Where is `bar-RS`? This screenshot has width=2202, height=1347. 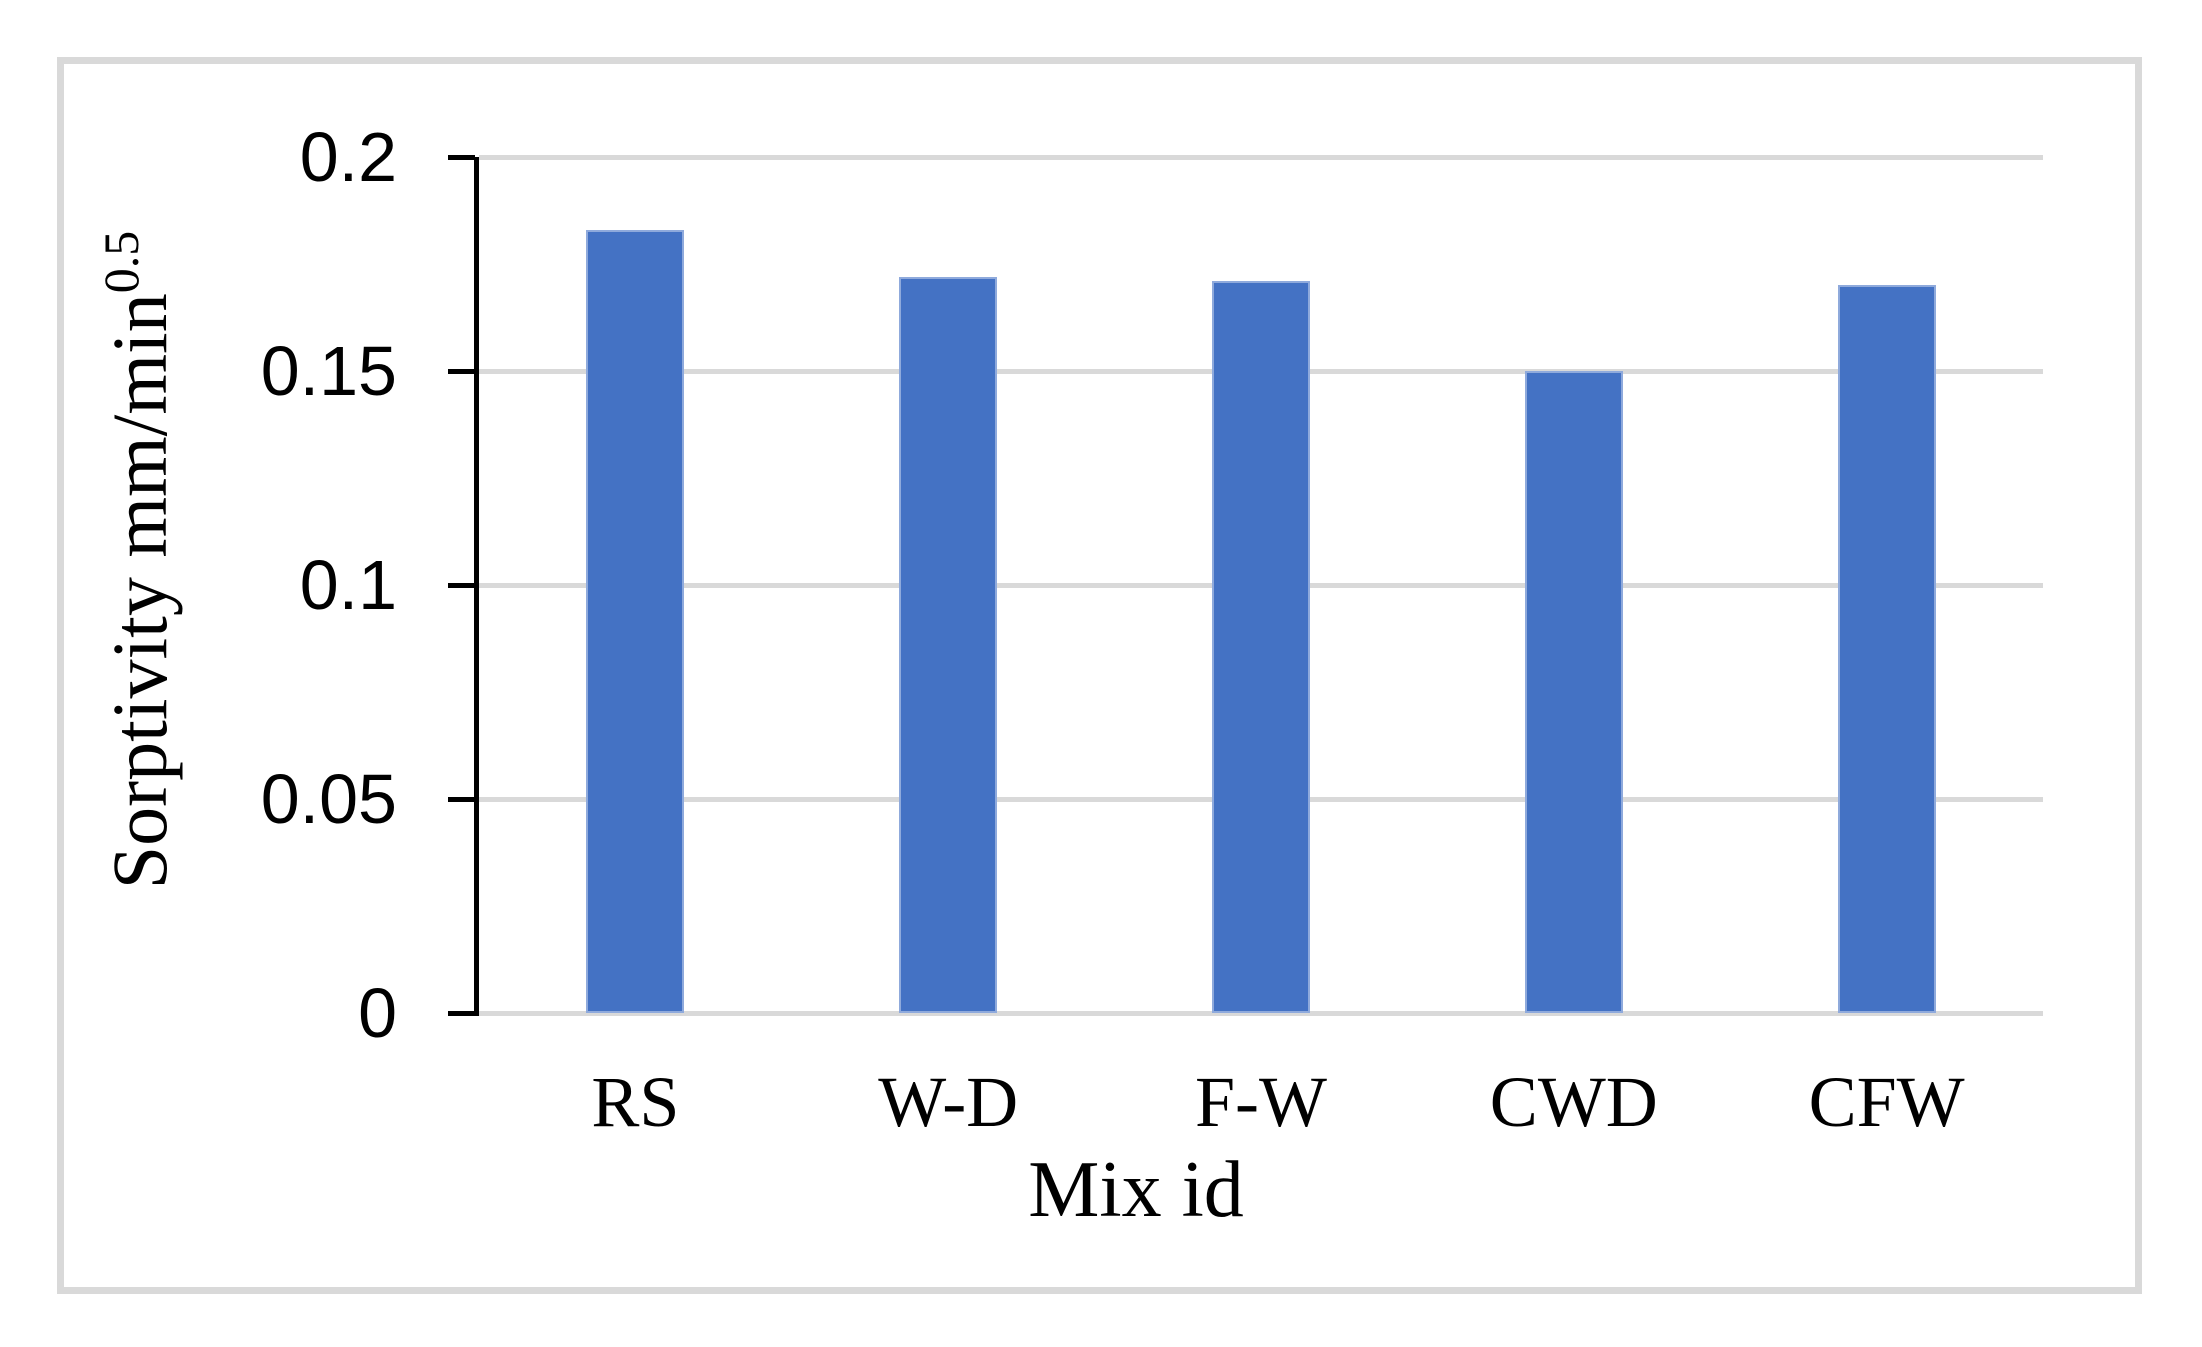
bar-RS is located at coordinates (635, 621).